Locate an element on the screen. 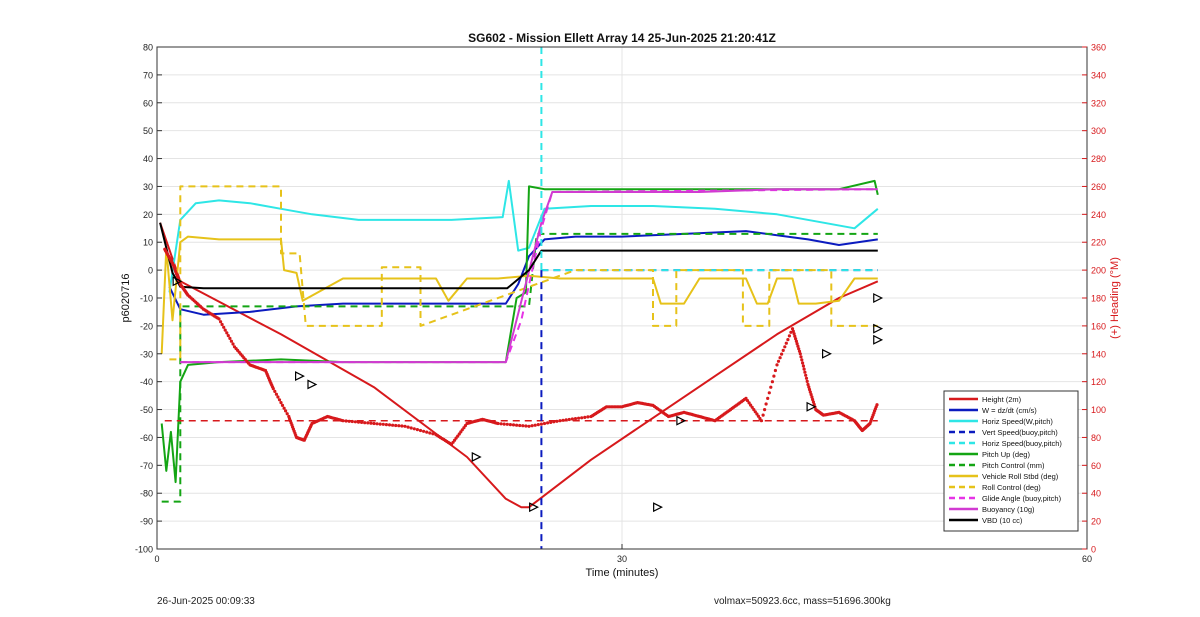 The height and width of the screenshot is (617, 1200). y2-tick-label: 80 is located at coordinates (1096, 438).